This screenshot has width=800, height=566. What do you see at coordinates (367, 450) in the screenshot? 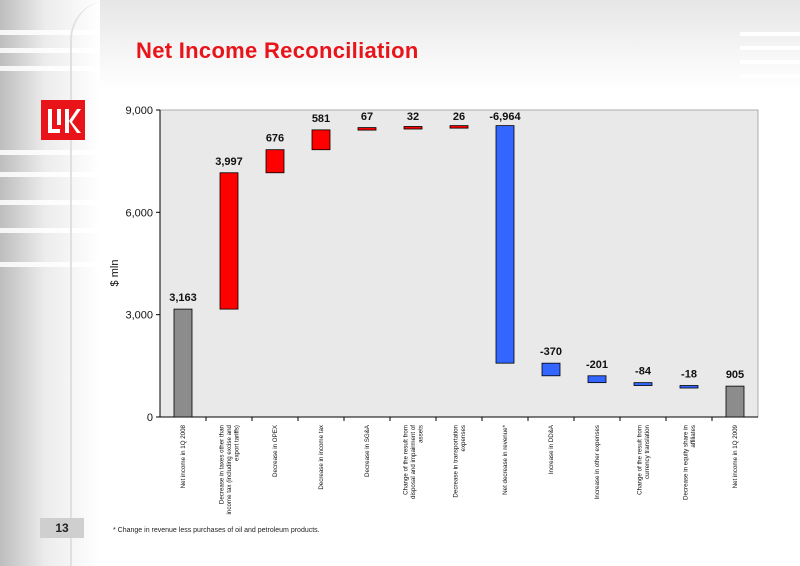
I see `x-category-label: Decrease in SG&A` at bounding box center [367, 450].